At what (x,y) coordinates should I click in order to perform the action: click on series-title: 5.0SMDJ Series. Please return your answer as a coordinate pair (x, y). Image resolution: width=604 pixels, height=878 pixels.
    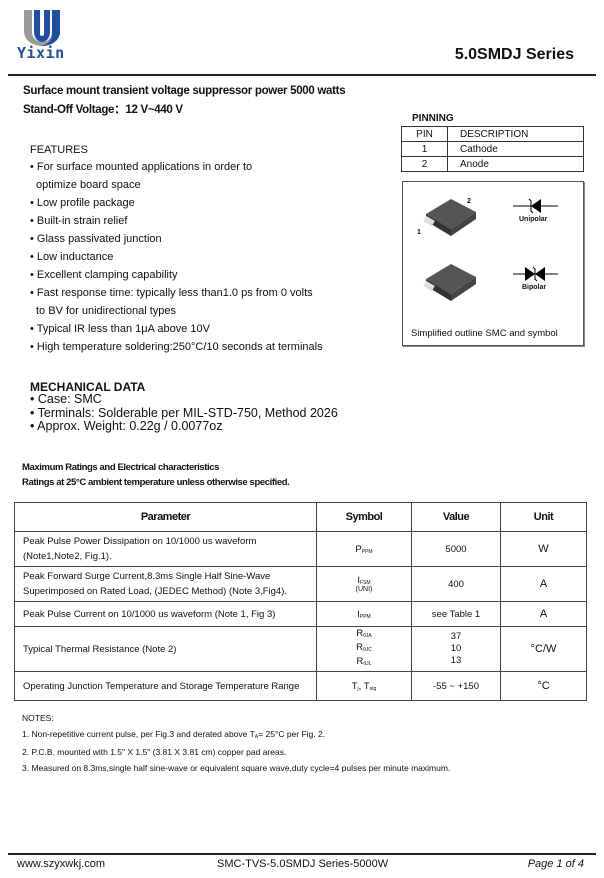
    Looking at the image, I should click on (514, 54).